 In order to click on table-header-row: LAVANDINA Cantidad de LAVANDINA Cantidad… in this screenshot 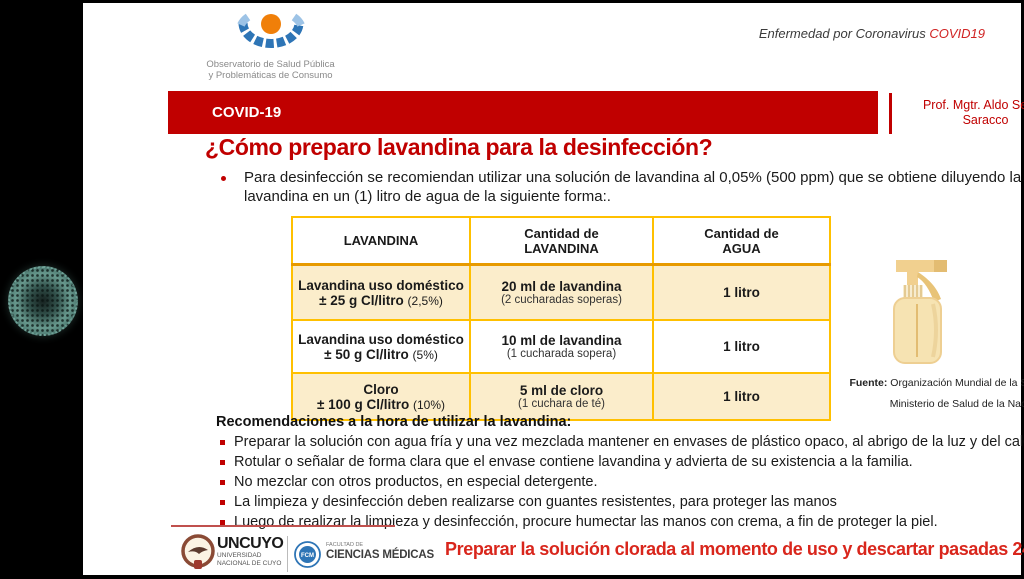, I will do `click(561, 241)`.